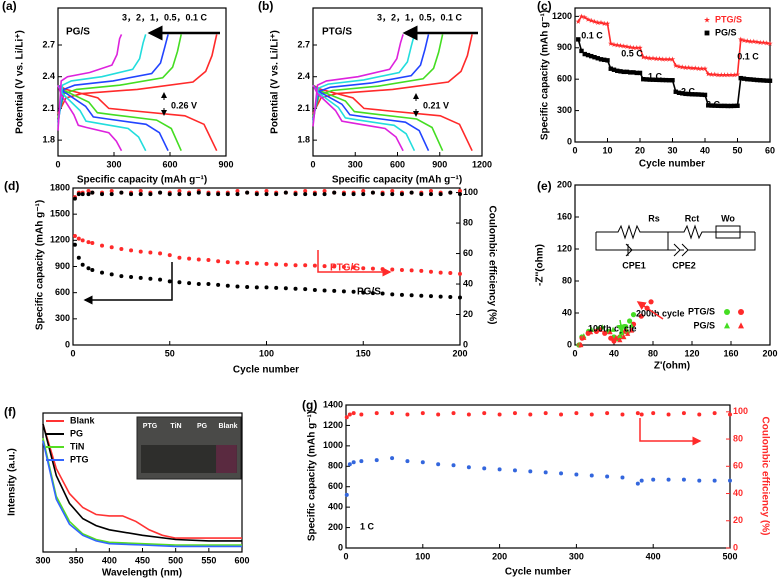 The width and height of the screenshot is (780, 578). What do you see at coordinates (202, 426) in the screenshot?
I see `inset-label: PG` at bounding box center [202, 426].